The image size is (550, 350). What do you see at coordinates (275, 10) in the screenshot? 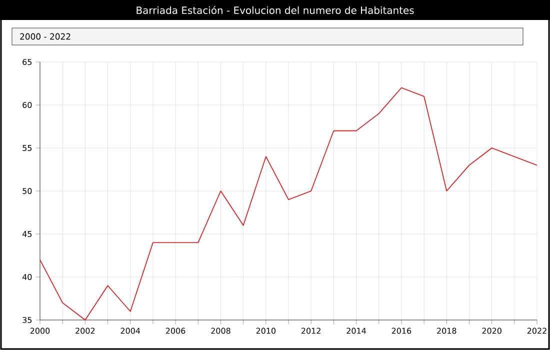
I see `chart-title: Barriada Estación - Evolucion del numero de Habitantes` at bounding box center [275, 10].